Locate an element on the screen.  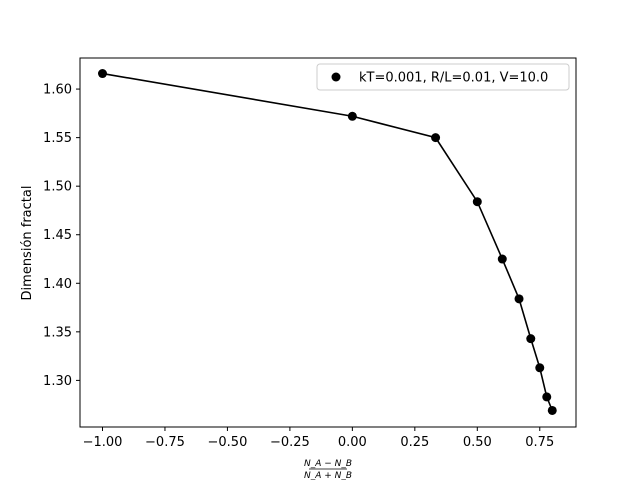
legend-box is located at coordinates (443, 77).